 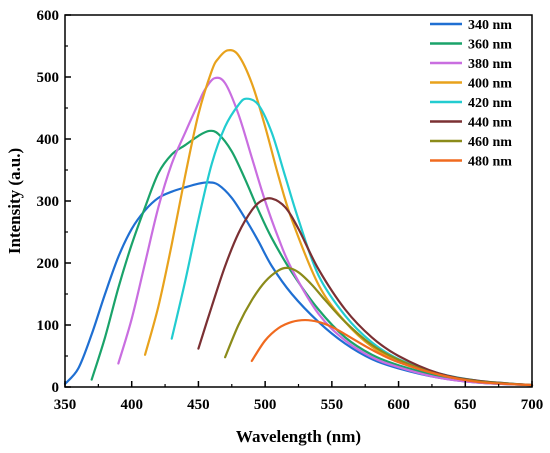 I want to click on x-tick-label: 350, so click(x=65, y=405).